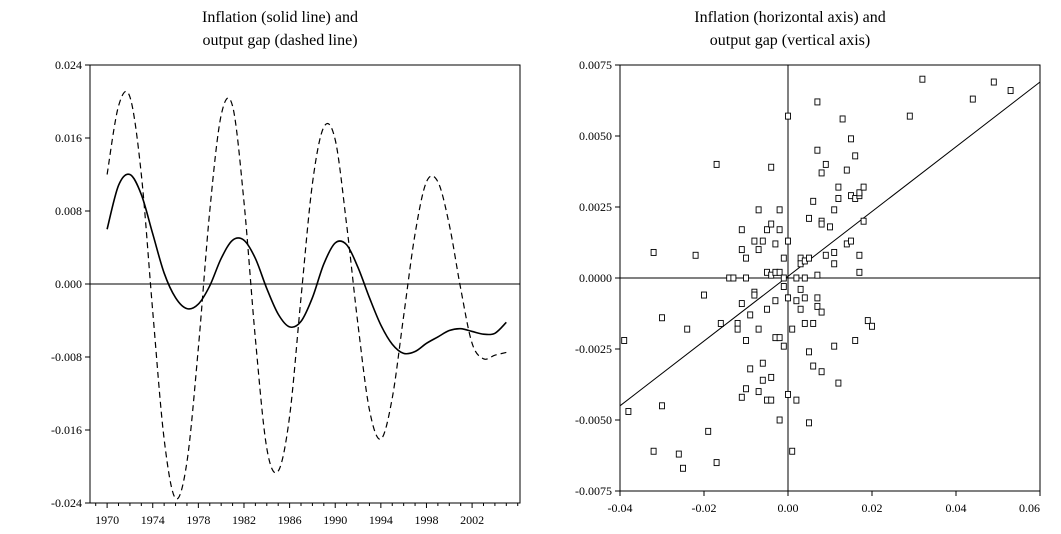  I want to click on right-y-tick-label: 0.0075, so click(595, 65).